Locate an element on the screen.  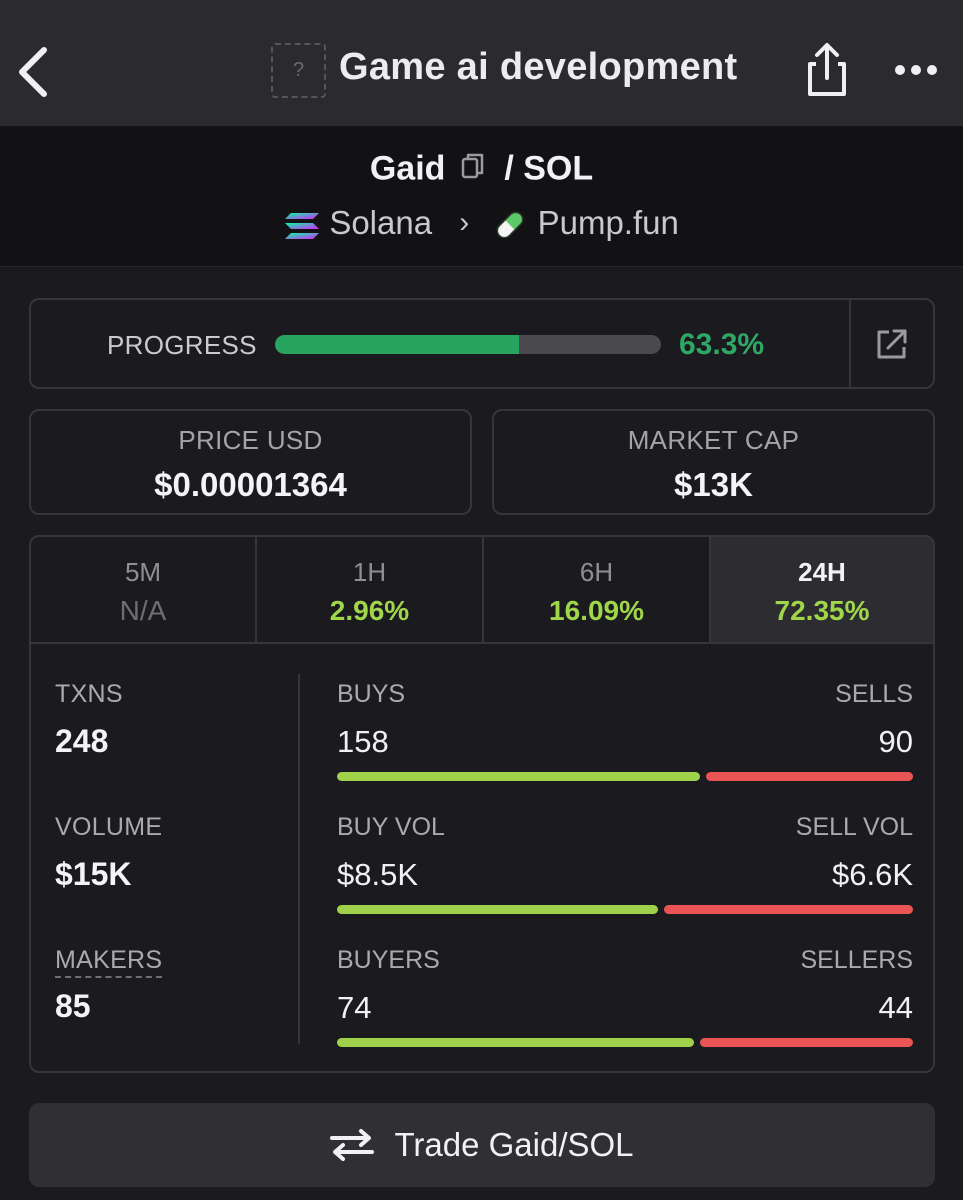
chain-name: Solana is located at coordinates (381, 223).